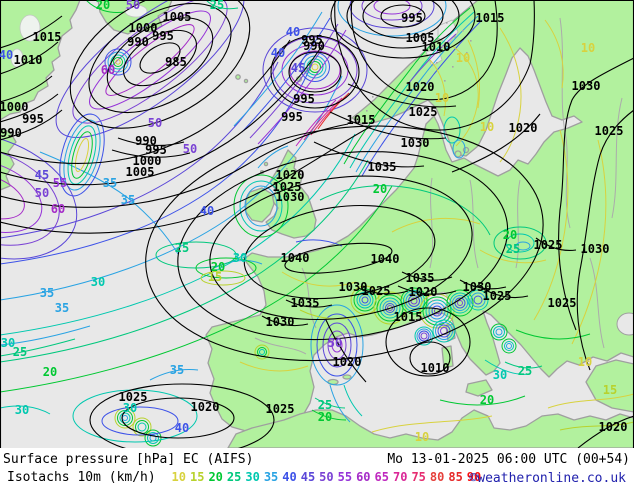  Describe the element at coordinates (609, 386) in the screenshot. I see `land-anatolia` at that location.